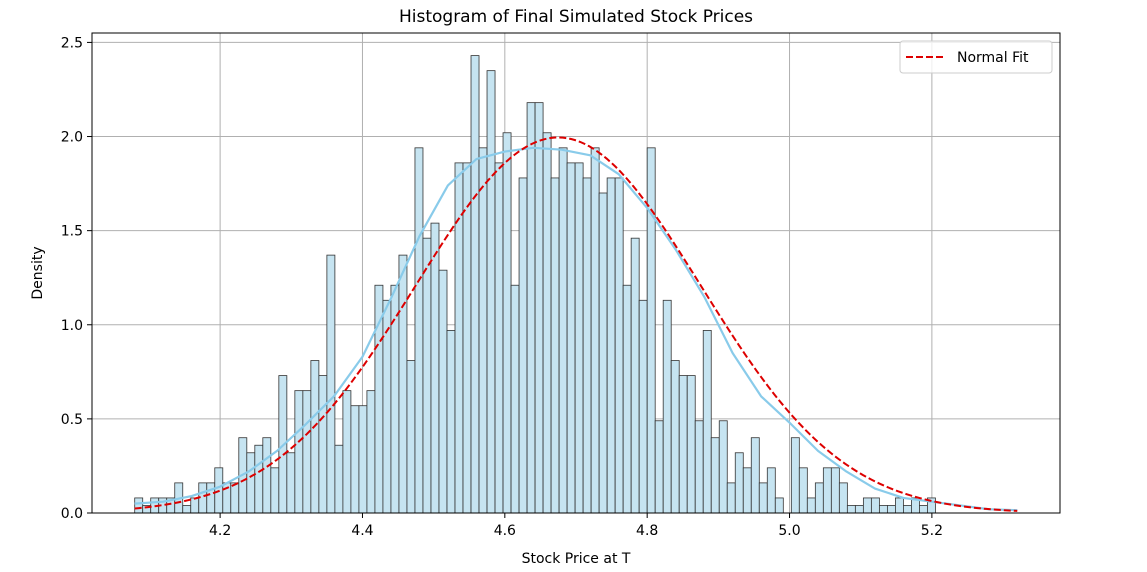 The width and height of the screenshot is (1147, 572). Describe the element at coordinates (38, 272) in the screenshot. I see `y-axis-title: Density` at that location.